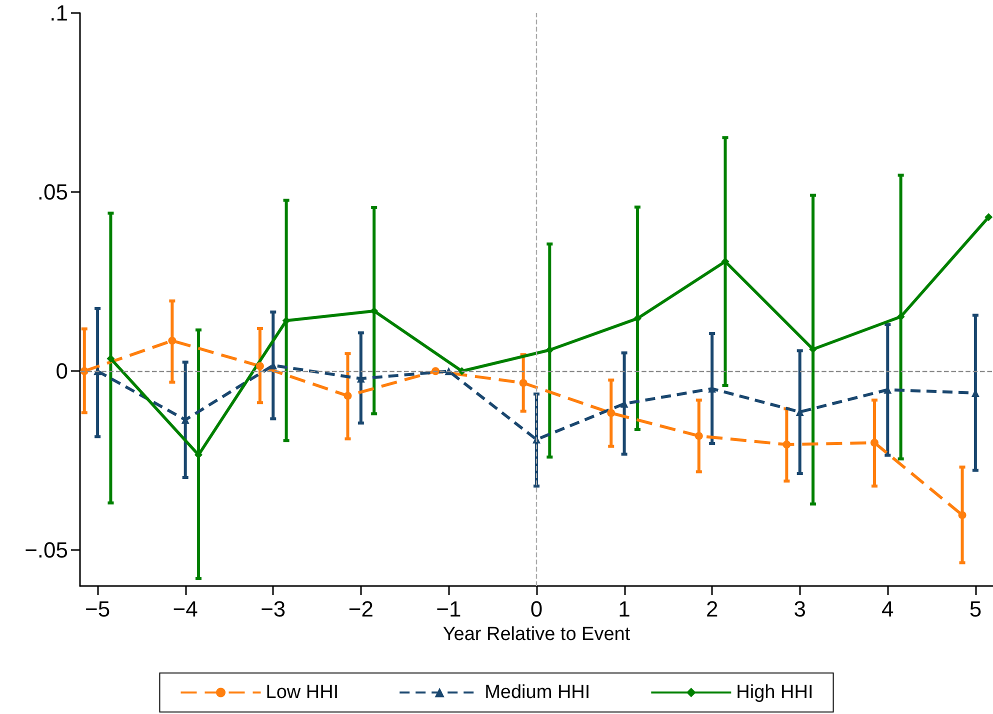 Image resolution: width=993 pixels, height=714 pixels. I want to click on legend-label: Medium HHI, so click(537, 692).